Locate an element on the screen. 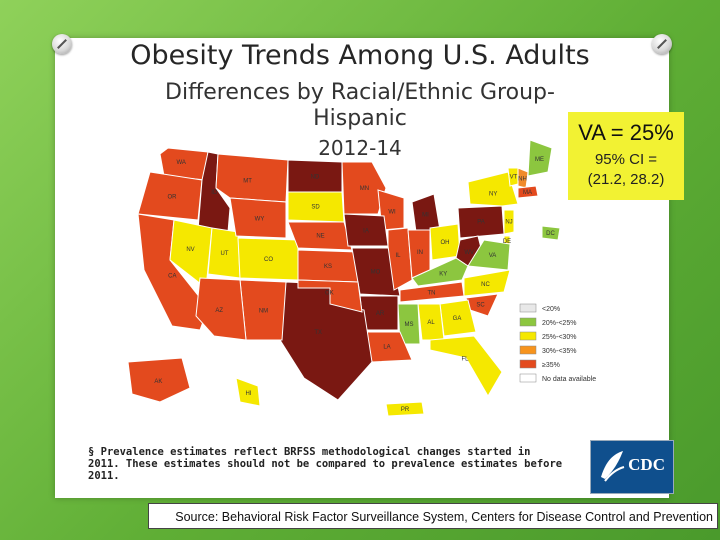 The width and height of the screenshot is (720, 540). state-label-AK: AK is located at coordinates (158, 382).